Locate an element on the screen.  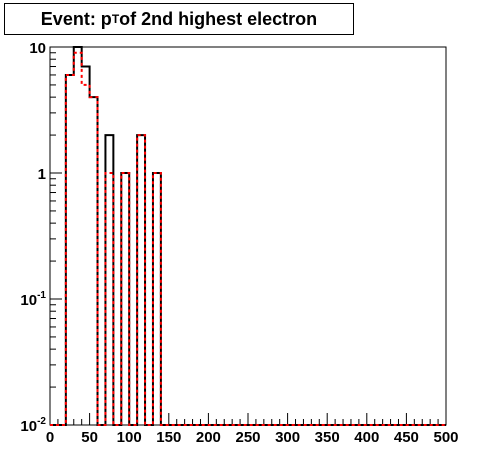
x-tick-label: 200 is located at coordinates (208, 437).